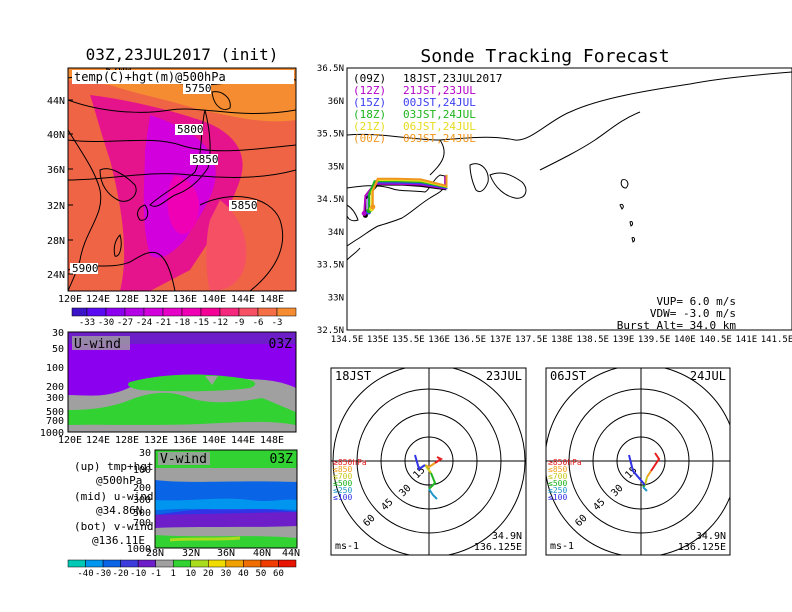 The image size is (792, 612). I want to click on lat-tick-label: 24N, so click(56, 275).